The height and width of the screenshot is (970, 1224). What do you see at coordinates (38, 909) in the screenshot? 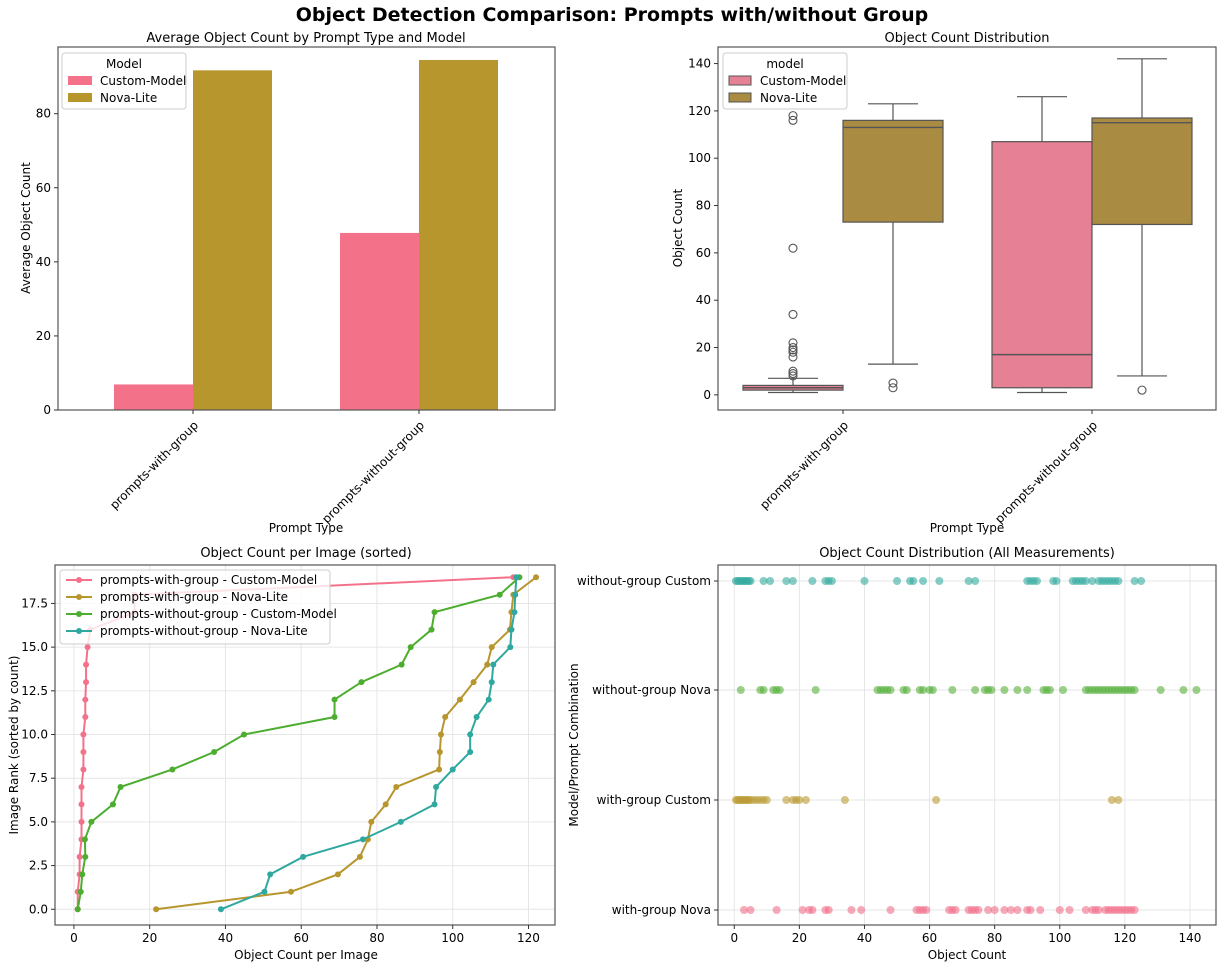
I see `y-tick-label: 0.0` at bounding box center [38, 909].